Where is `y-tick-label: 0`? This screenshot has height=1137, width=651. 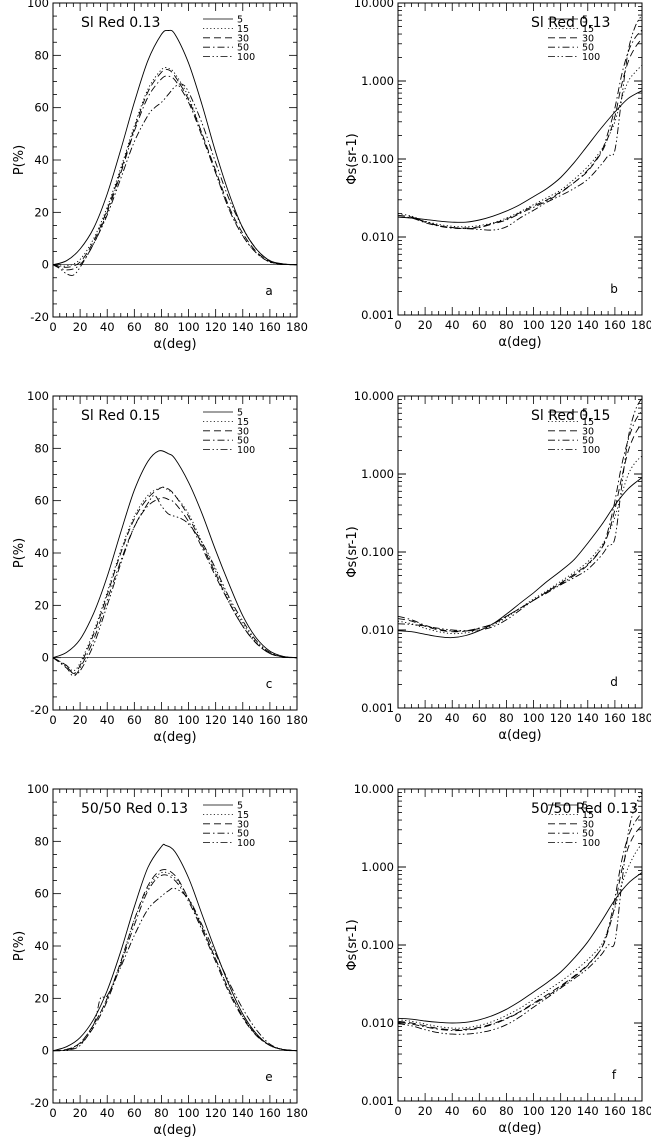
y-tick-label: 0 is located at coordinates (45, 265).